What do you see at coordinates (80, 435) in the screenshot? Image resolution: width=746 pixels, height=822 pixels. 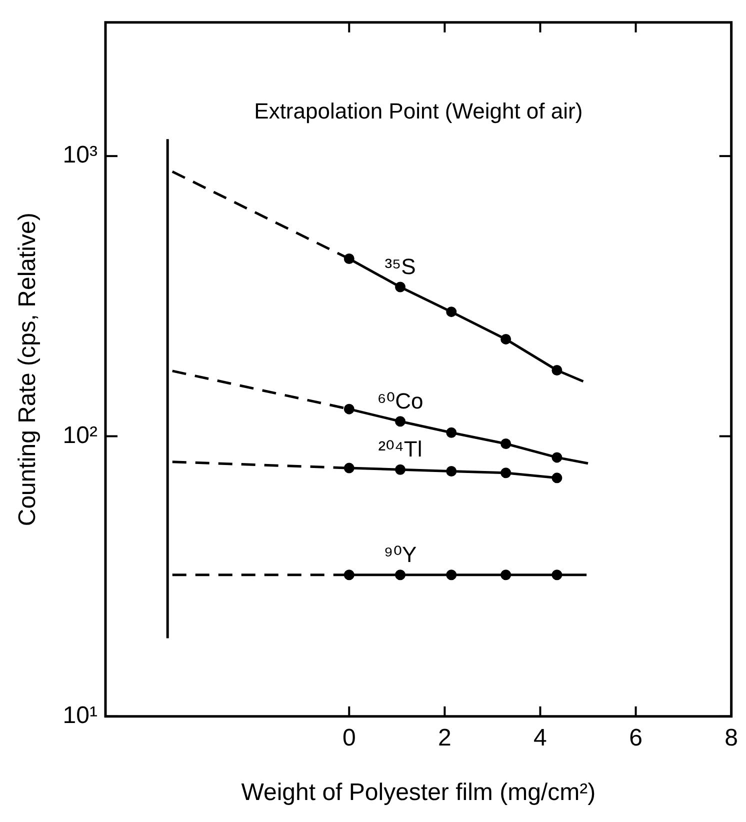 I see `y-tick-label: 10²` at bounding box center [80, 435].